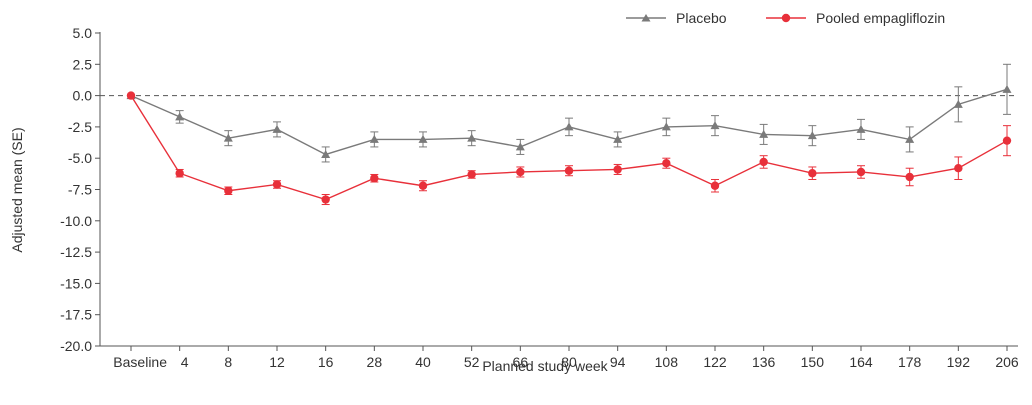 Image resolution: width=1032 pixels, height=405 pixels. What do you see at coordinates (80, 127) in the screenshot?
I see `y-tick-label: -2.5` at bounding box center [80, 127].